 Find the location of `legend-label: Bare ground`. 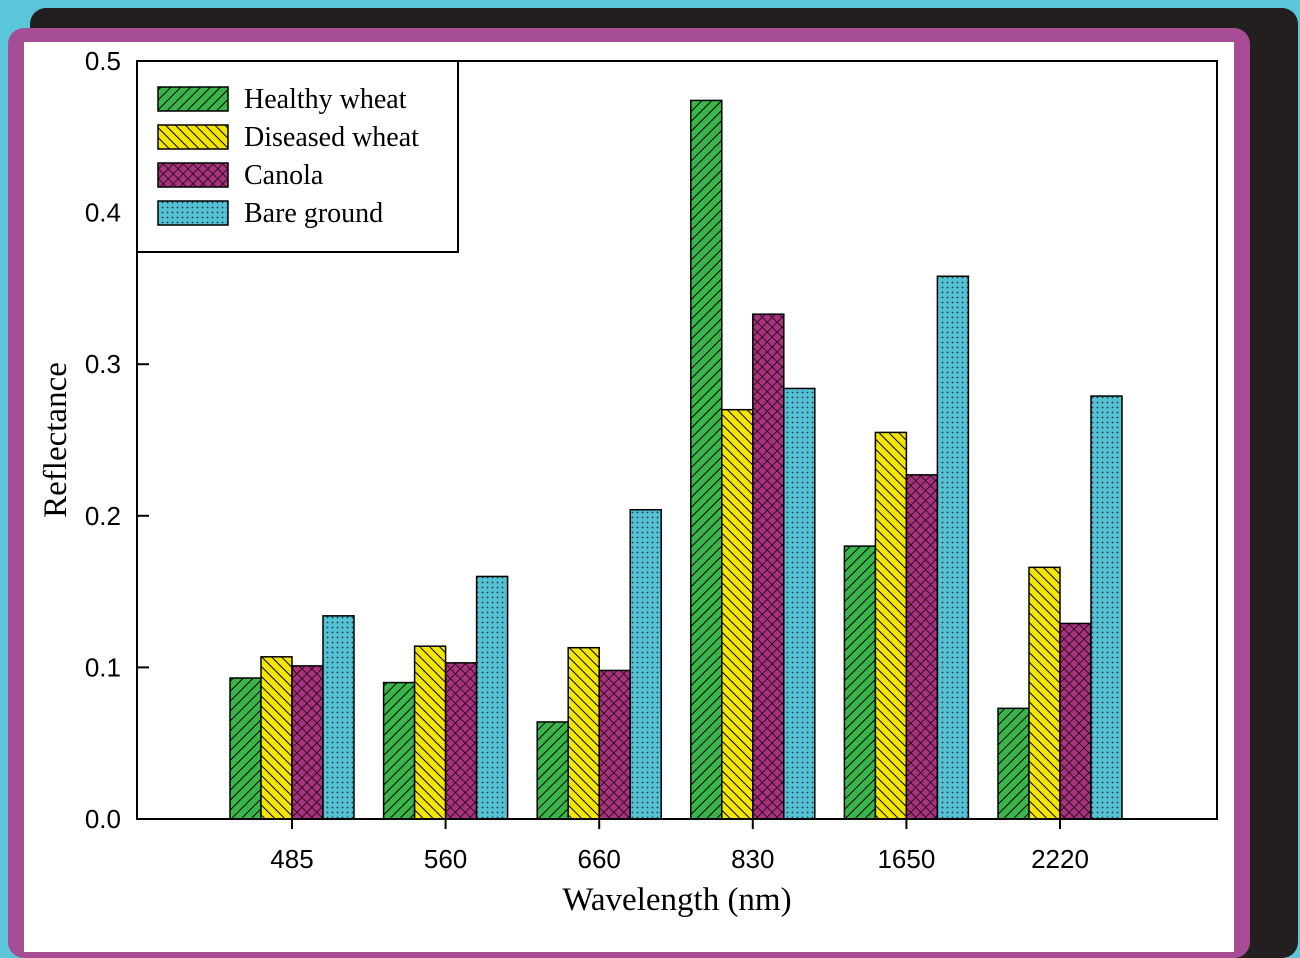

legend-label: Bare ground is located at coordinates (313, 213).